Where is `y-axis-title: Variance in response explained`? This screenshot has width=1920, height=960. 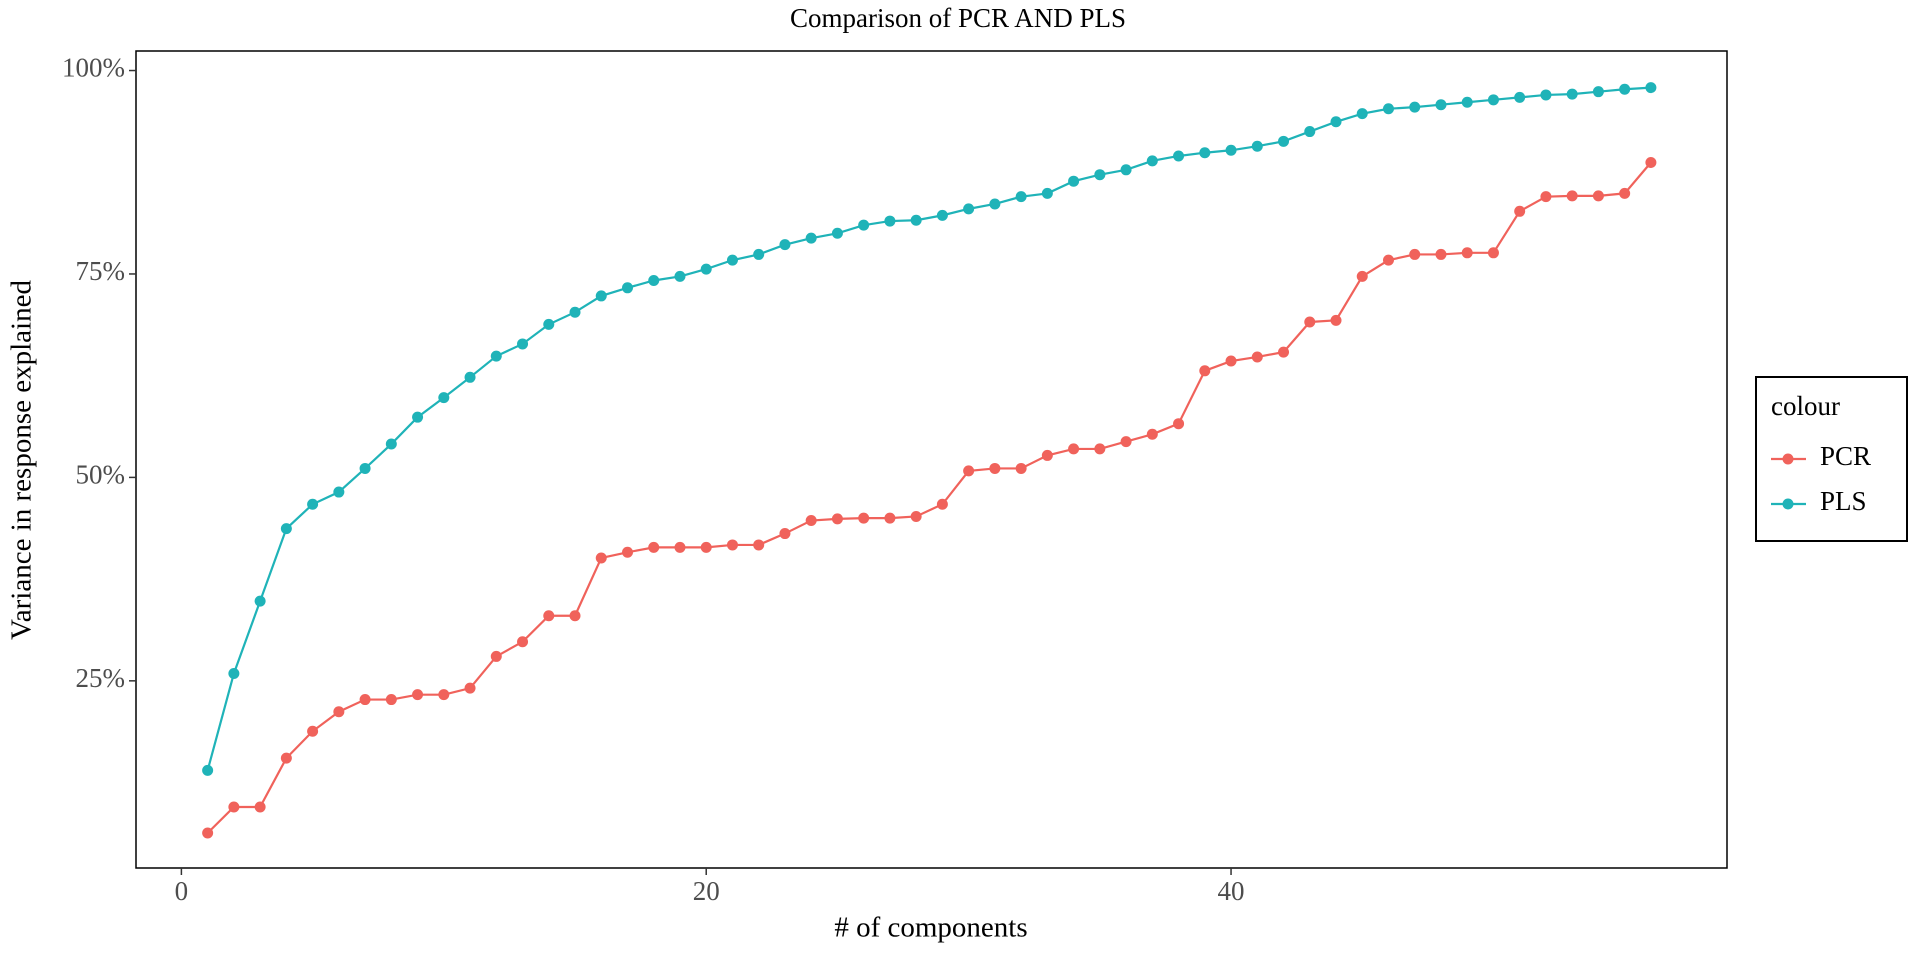 y-axis-title: Variance in response explained is located at coordinates (22, 460).